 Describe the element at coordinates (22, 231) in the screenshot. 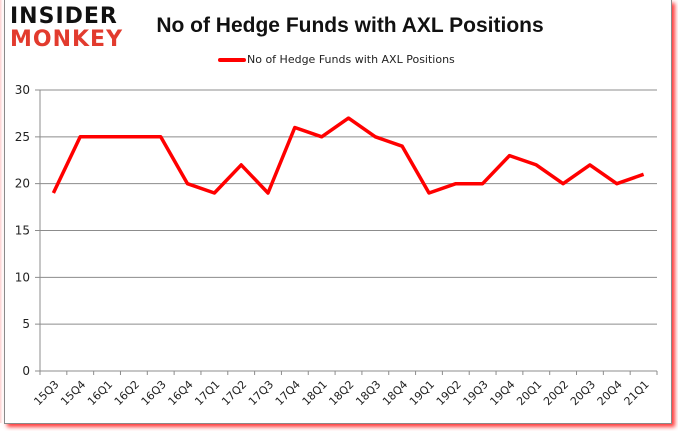

I see `y-tick-label: 15` at that location.